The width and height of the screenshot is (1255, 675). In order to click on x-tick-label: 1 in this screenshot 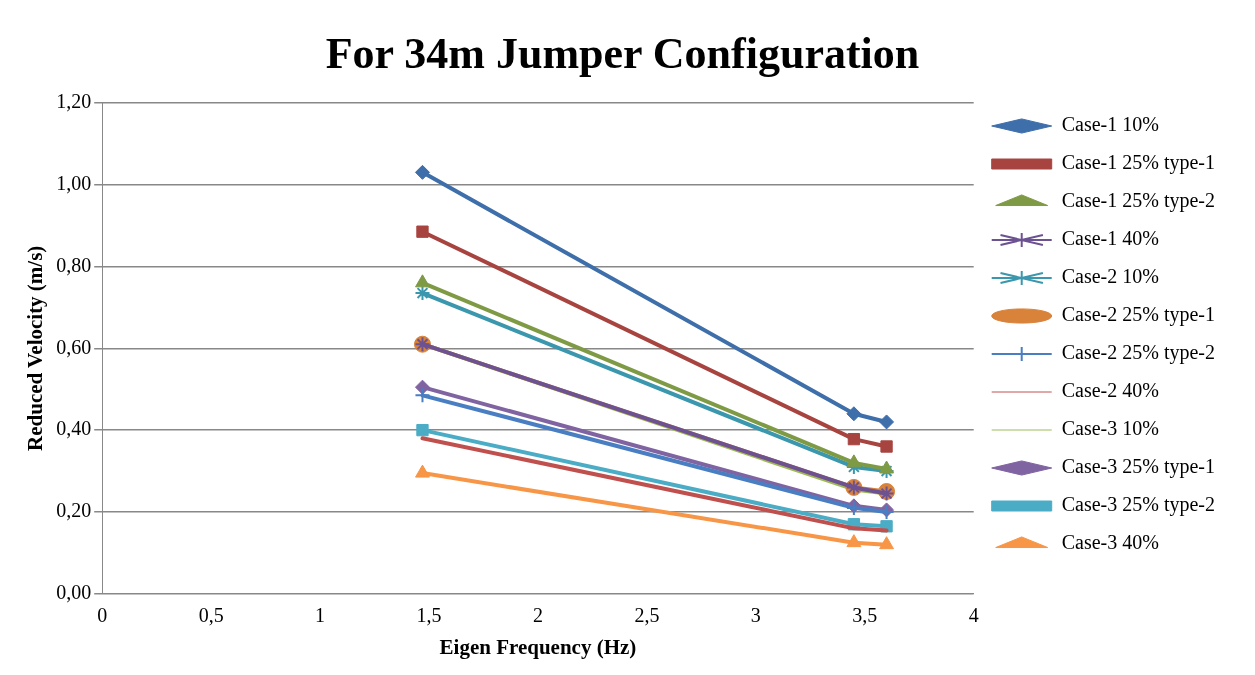, I will do `click(320, 615)`.